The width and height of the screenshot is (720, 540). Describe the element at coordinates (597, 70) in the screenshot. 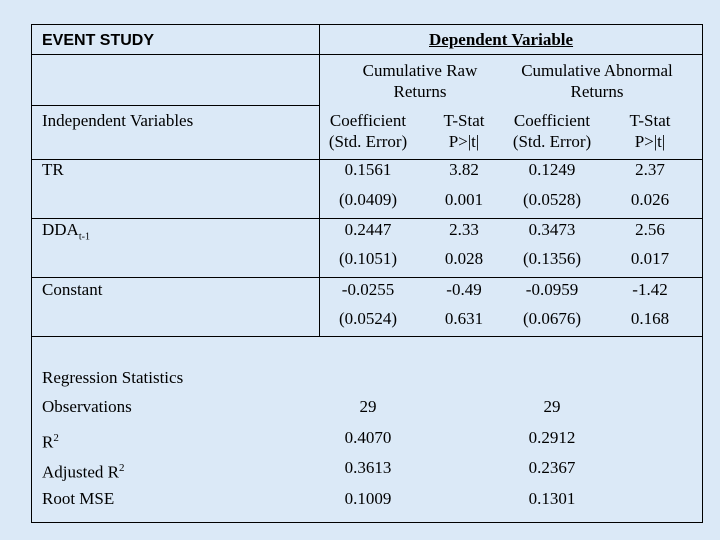

I see `group-abnormal-line1: Cumulative Abnormal` at that location.